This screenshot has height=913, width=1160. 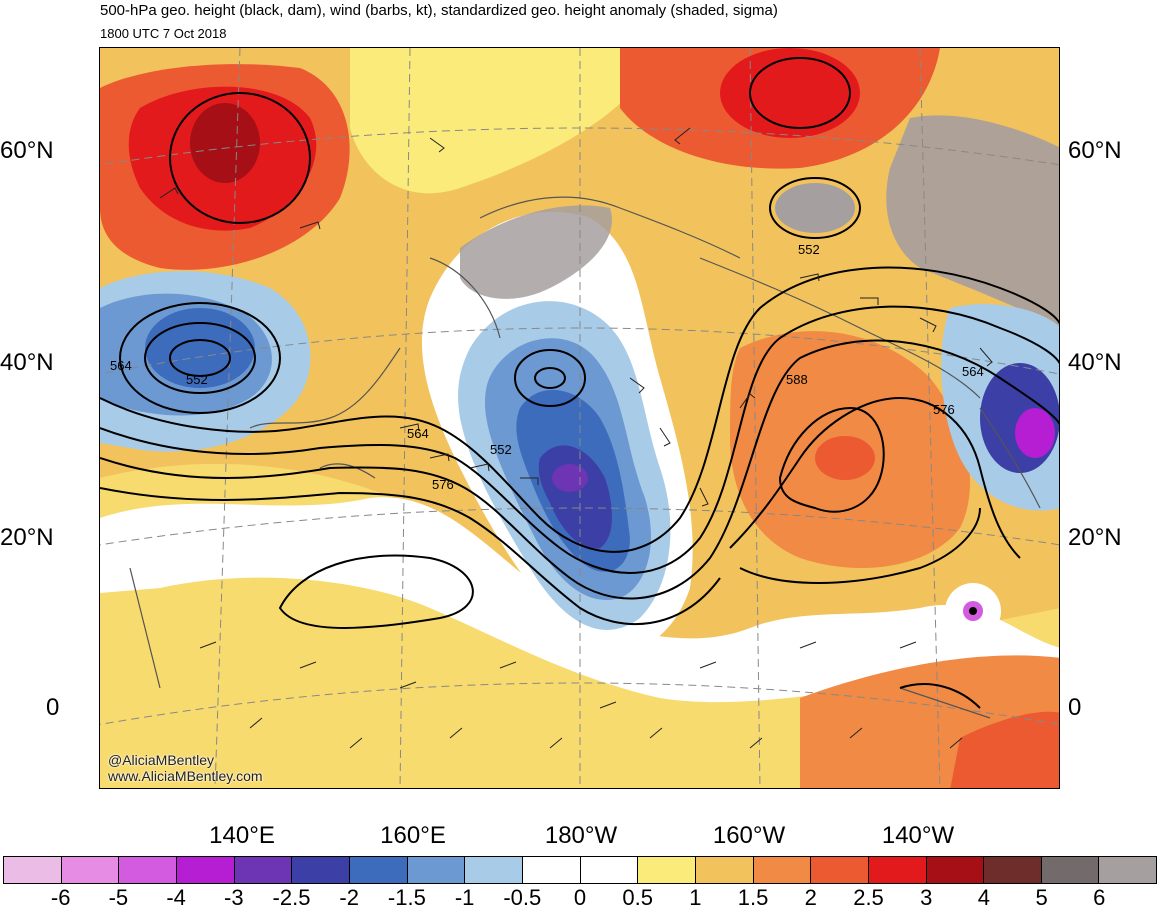 What do you see at coordinates (810, 897) in the screenshot?
I see `colorbar-label: 2` at bounding box center [810, 897].